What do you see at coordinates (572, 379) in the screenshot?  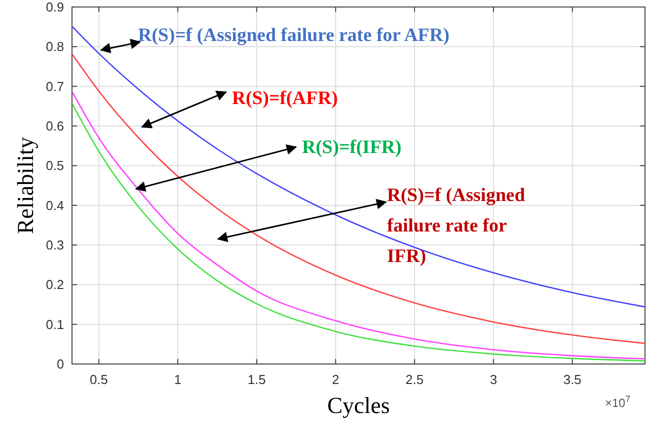 I see `x-tick-label: 3.5` at bounding box center [572, 379].